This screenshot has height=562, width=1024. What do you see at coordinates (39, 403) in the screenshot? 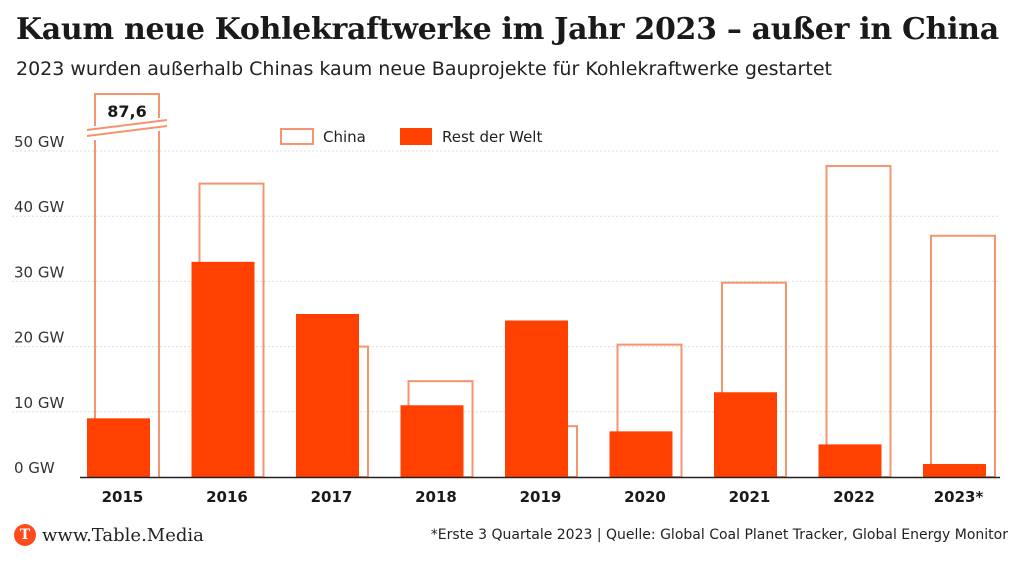
I see `y-tick-label: 10 GW` at bounding box center [39, 403].